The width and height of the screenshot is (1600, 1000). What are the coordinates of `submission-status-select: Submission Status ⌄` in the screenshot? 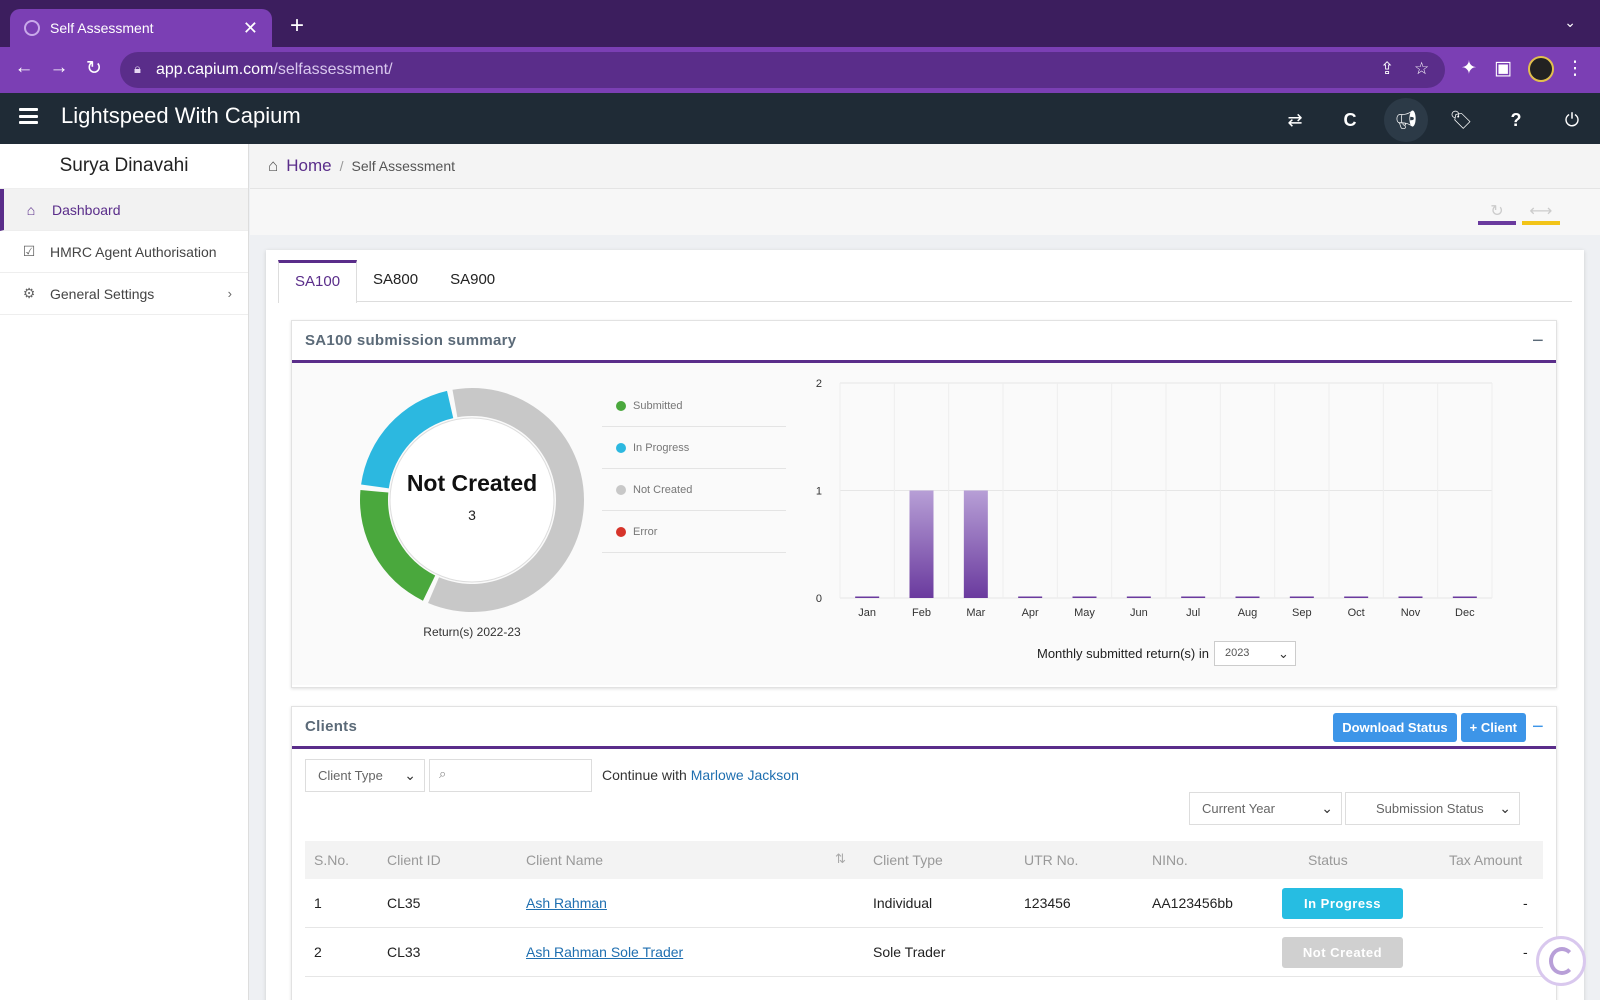 It's located at (1432, 808).